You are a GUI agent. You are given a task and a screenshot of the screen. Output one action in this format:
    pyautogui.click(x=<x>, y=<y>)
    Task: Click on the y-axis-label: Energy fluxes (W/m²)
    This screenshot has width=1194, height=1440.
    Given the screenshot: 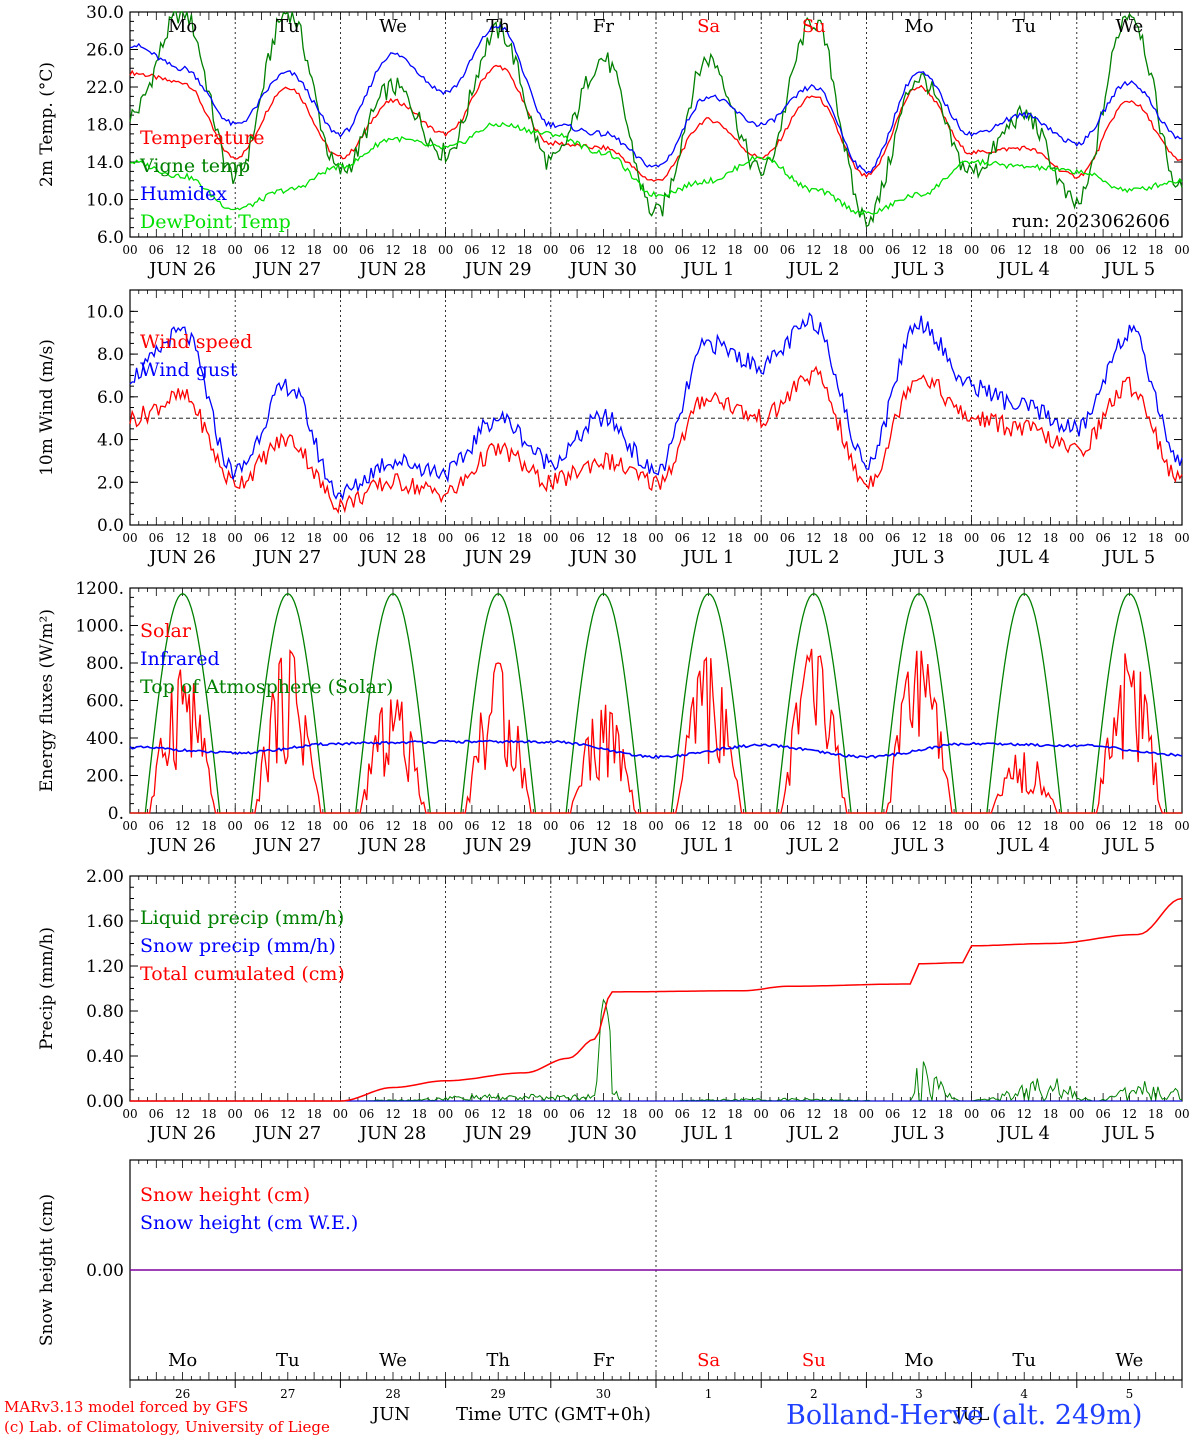 What is the action you would take?
    pyautogui.click(x=47, y=700)
    